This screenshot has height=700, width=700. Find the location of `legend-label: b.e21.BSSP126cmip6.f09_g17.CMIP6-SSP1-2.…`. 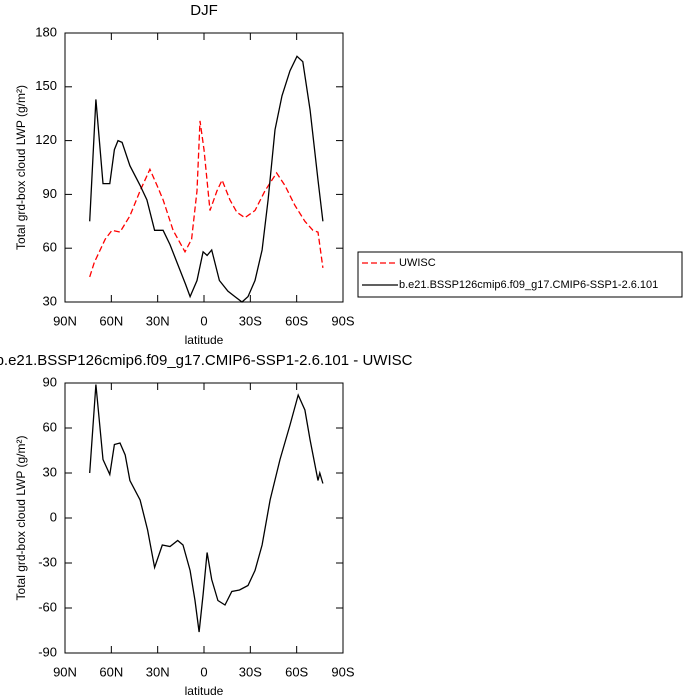

legend-label: b.e21.BSSP126cmip6.f09_g17.CMIP6-SSP1-2.… is located at coordinates (528, 285).